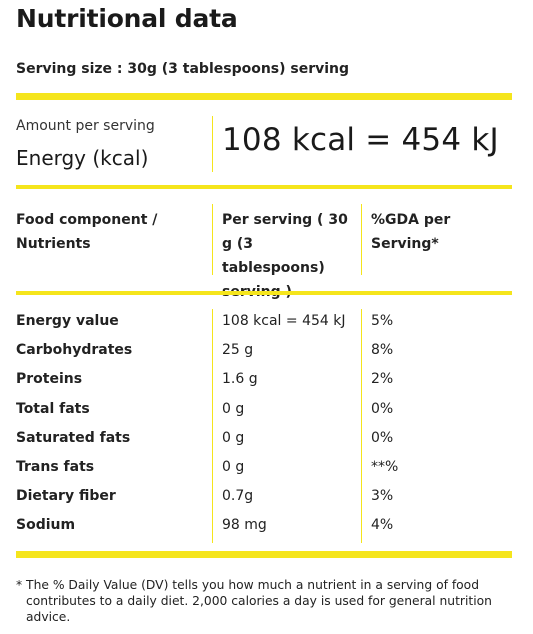  I want to click on amount-per-serving-label: Amount per serving, so click(85, 126).